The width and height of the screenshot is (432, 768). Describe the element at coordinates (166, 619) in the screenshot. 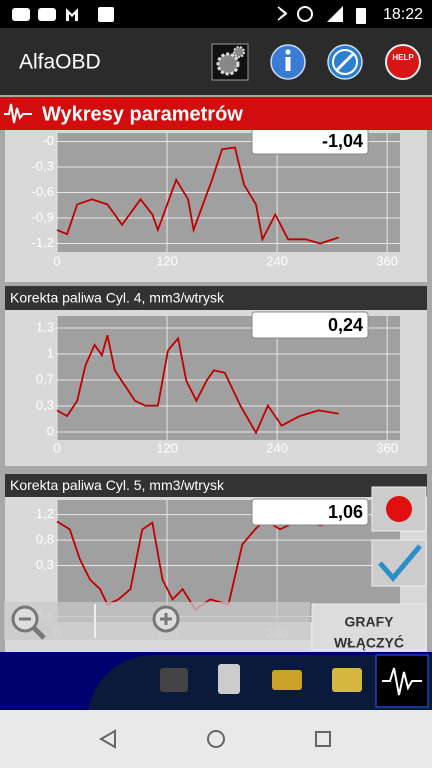

I see `zoom-in-button` at that location.